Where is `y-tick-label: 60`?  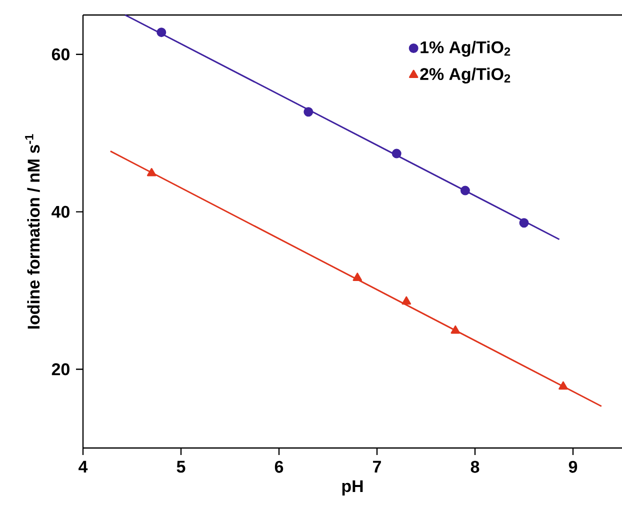
y-tick-label: 60 is located at coordinates (61, 54).